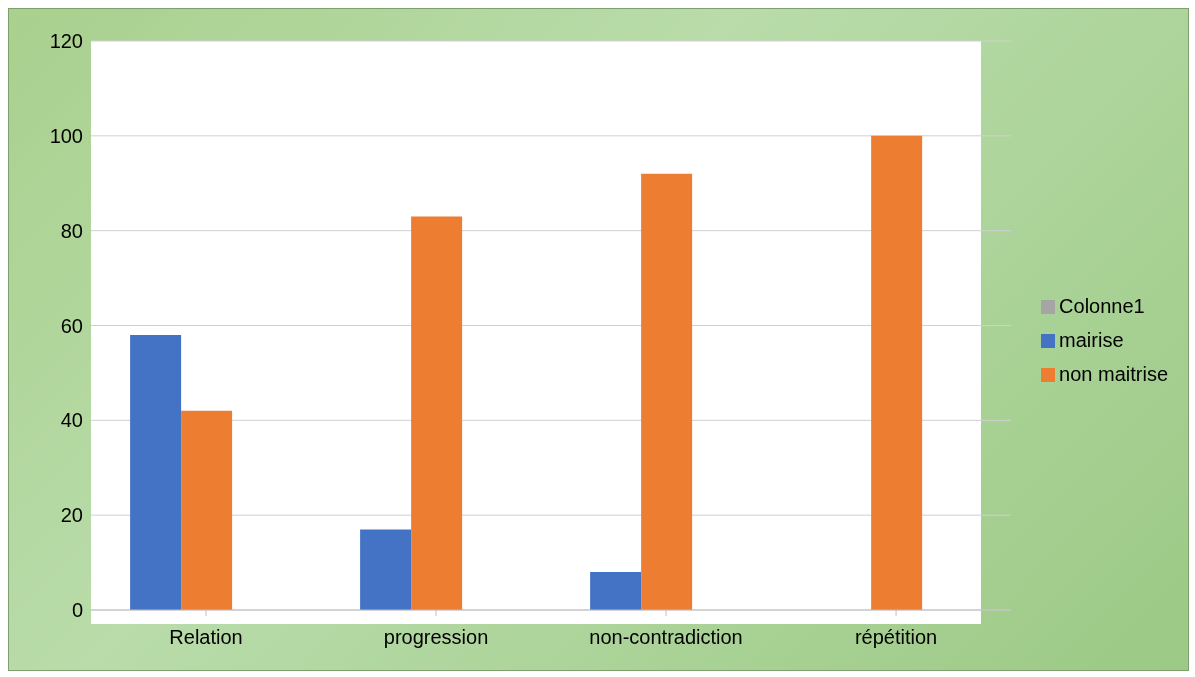  What do you see at coordinates (666, 637) in the screenshot?
I see `x-tick-label: non-contradiction` at bounding box center [666, 637].